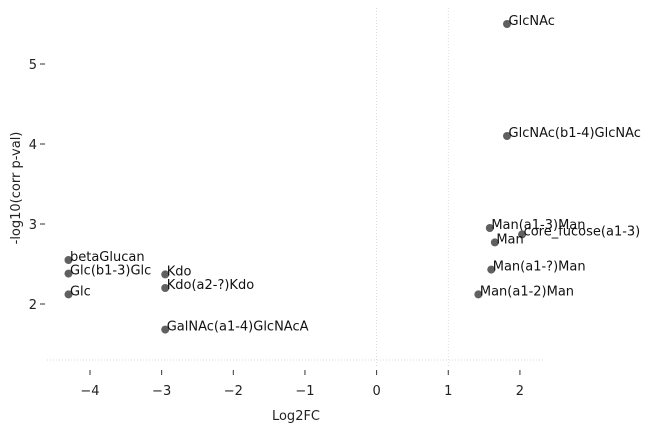 Image resolution: width=657 pixels, height=432 pixels. What do you see at coordinates (527, 291) in the screenshot?
I see `point-label: Man(a1-2)Man` at bounding box center [527, 291].